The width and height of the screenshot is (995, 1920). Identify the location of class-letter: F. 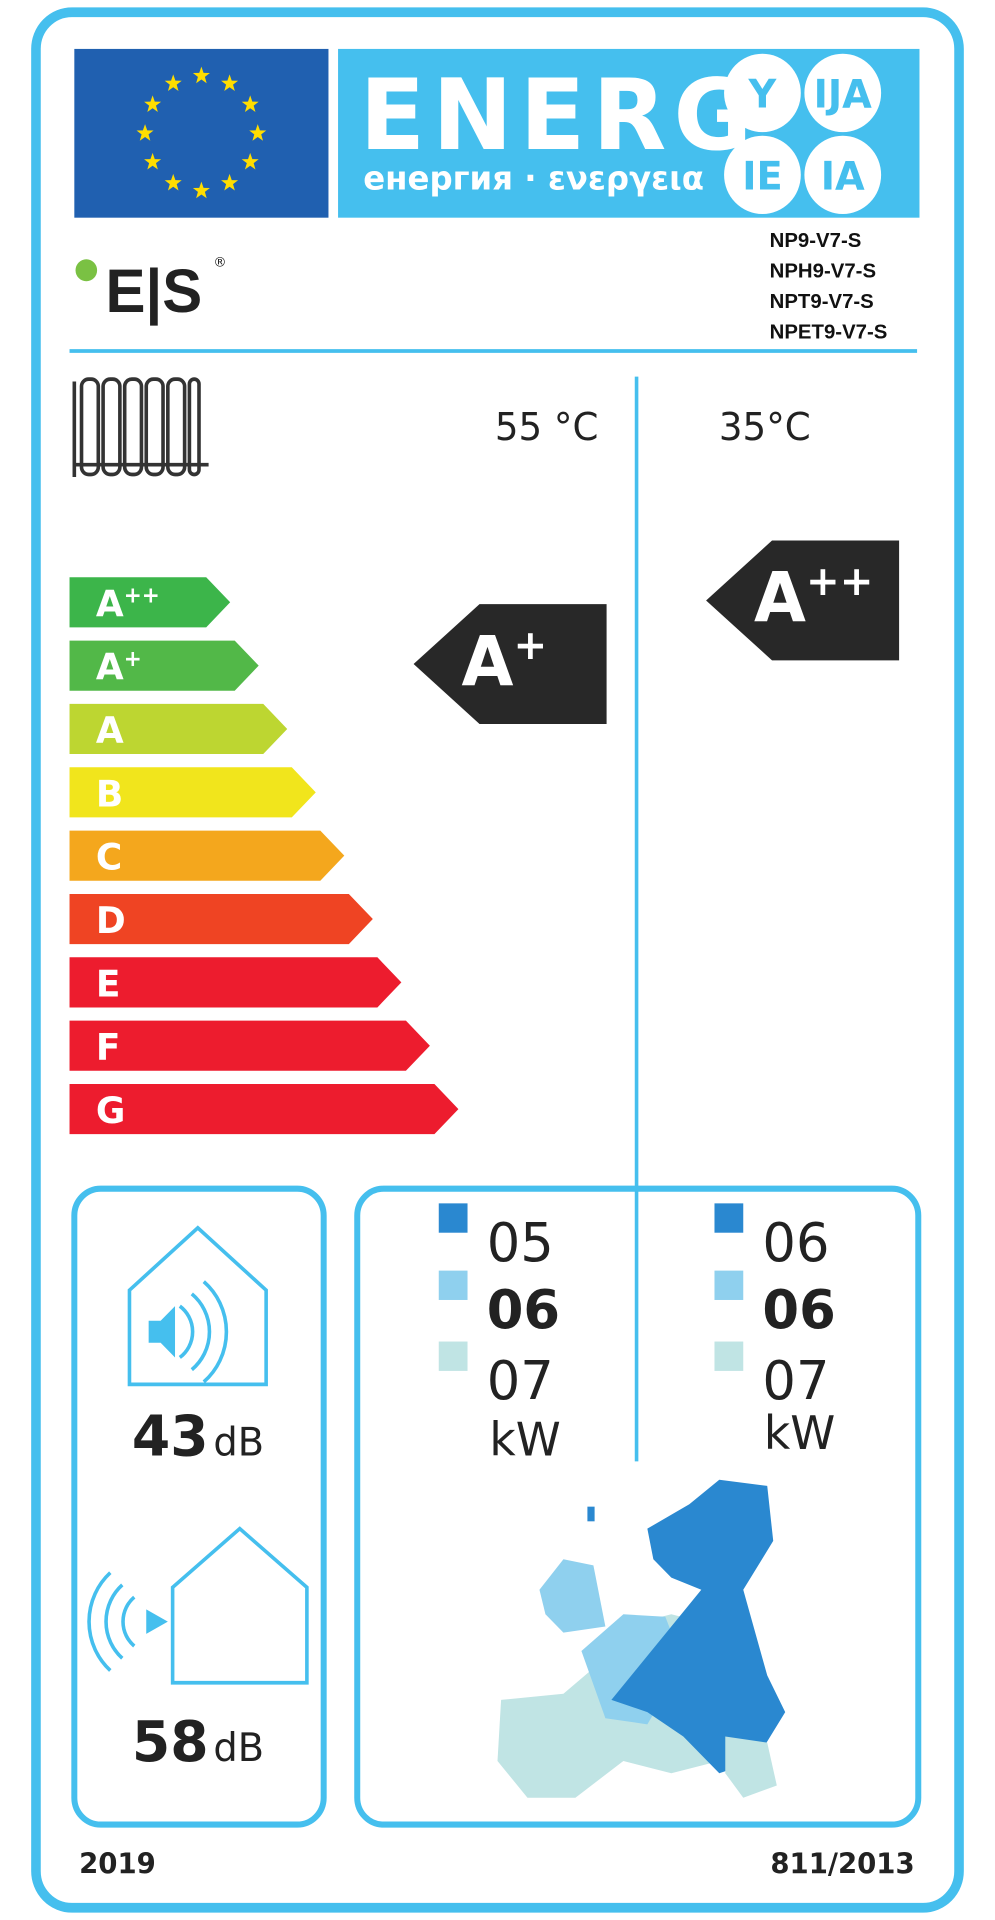
(108, 1046).